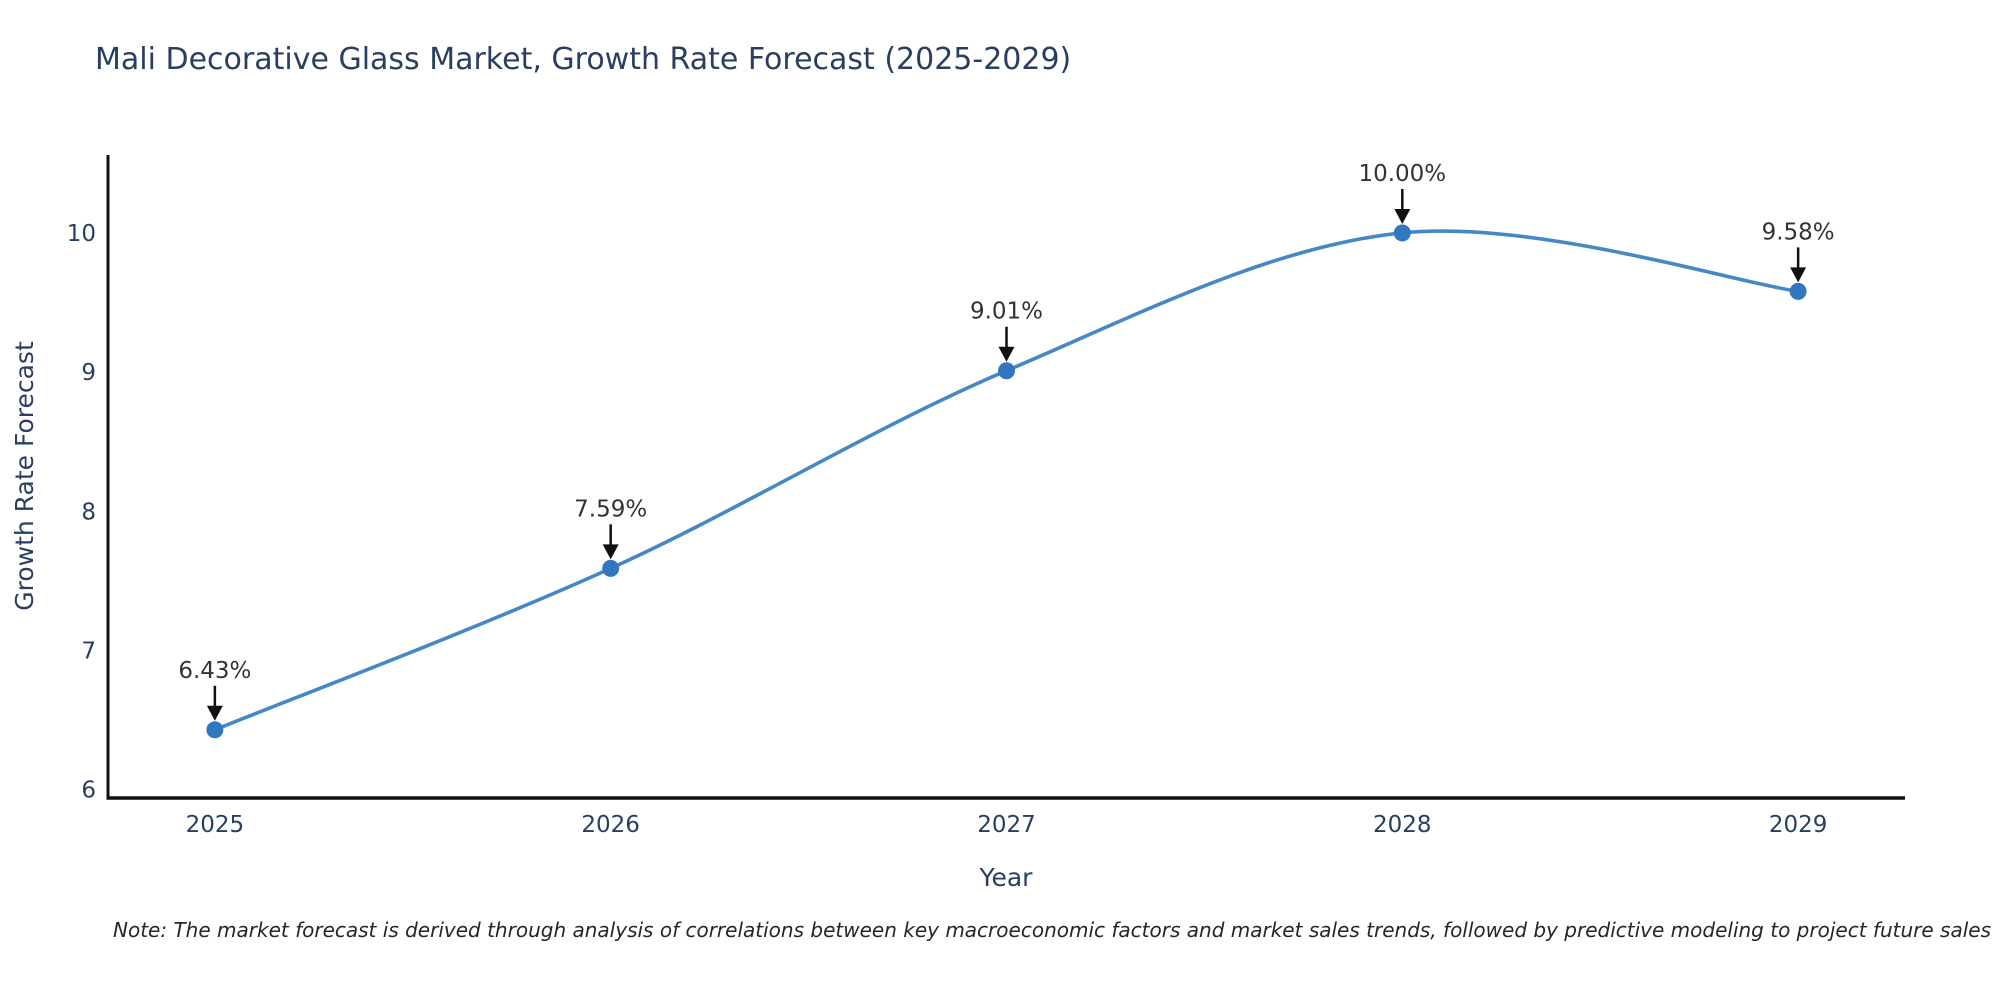  What do you see at coordinates (610, 509) in the screenshot?
I see `annotation-label: 7.59%` at bounding box center [610, 509].